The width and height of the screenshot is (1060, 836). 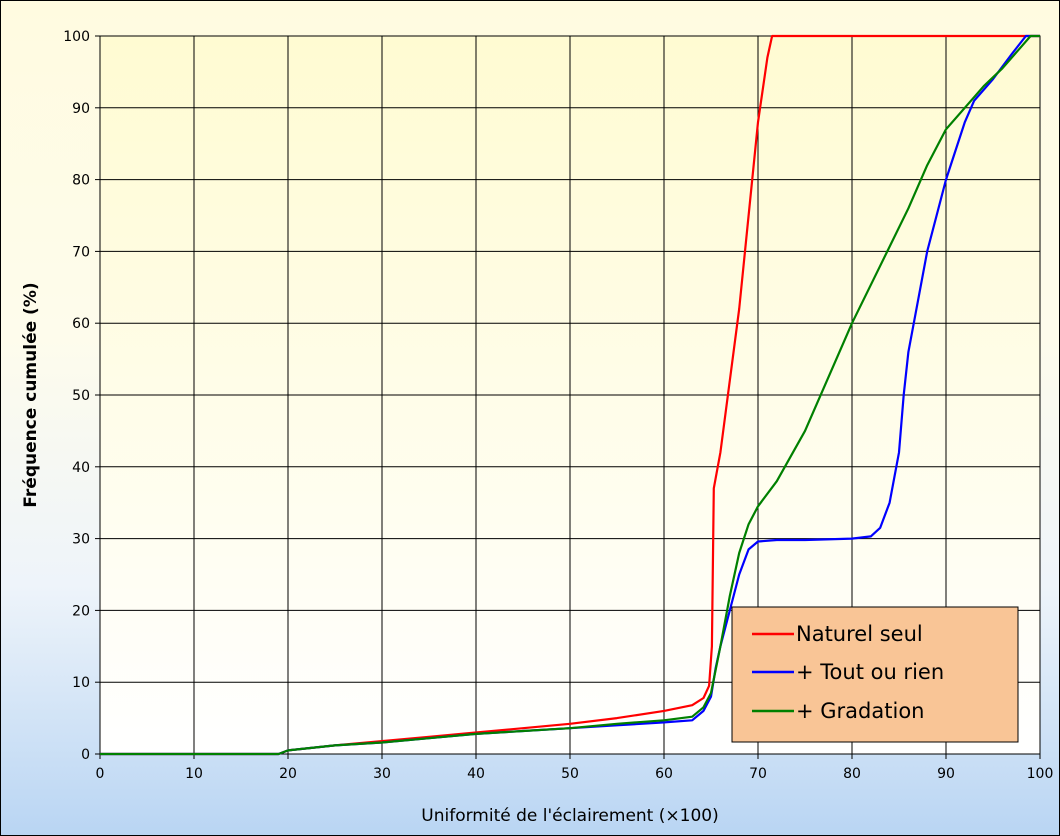 I want to click on y-tick-label: 20, so click(x=81, y=611).